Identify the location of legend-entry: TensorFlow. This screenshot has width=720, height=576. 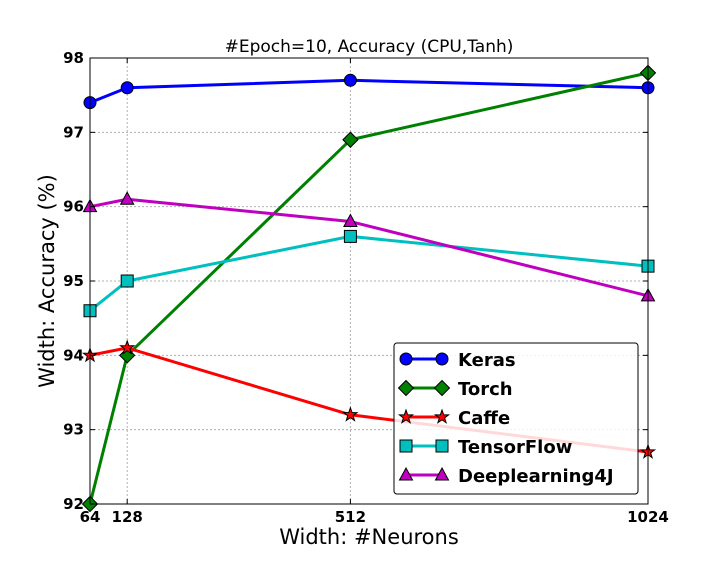
(485, 447).